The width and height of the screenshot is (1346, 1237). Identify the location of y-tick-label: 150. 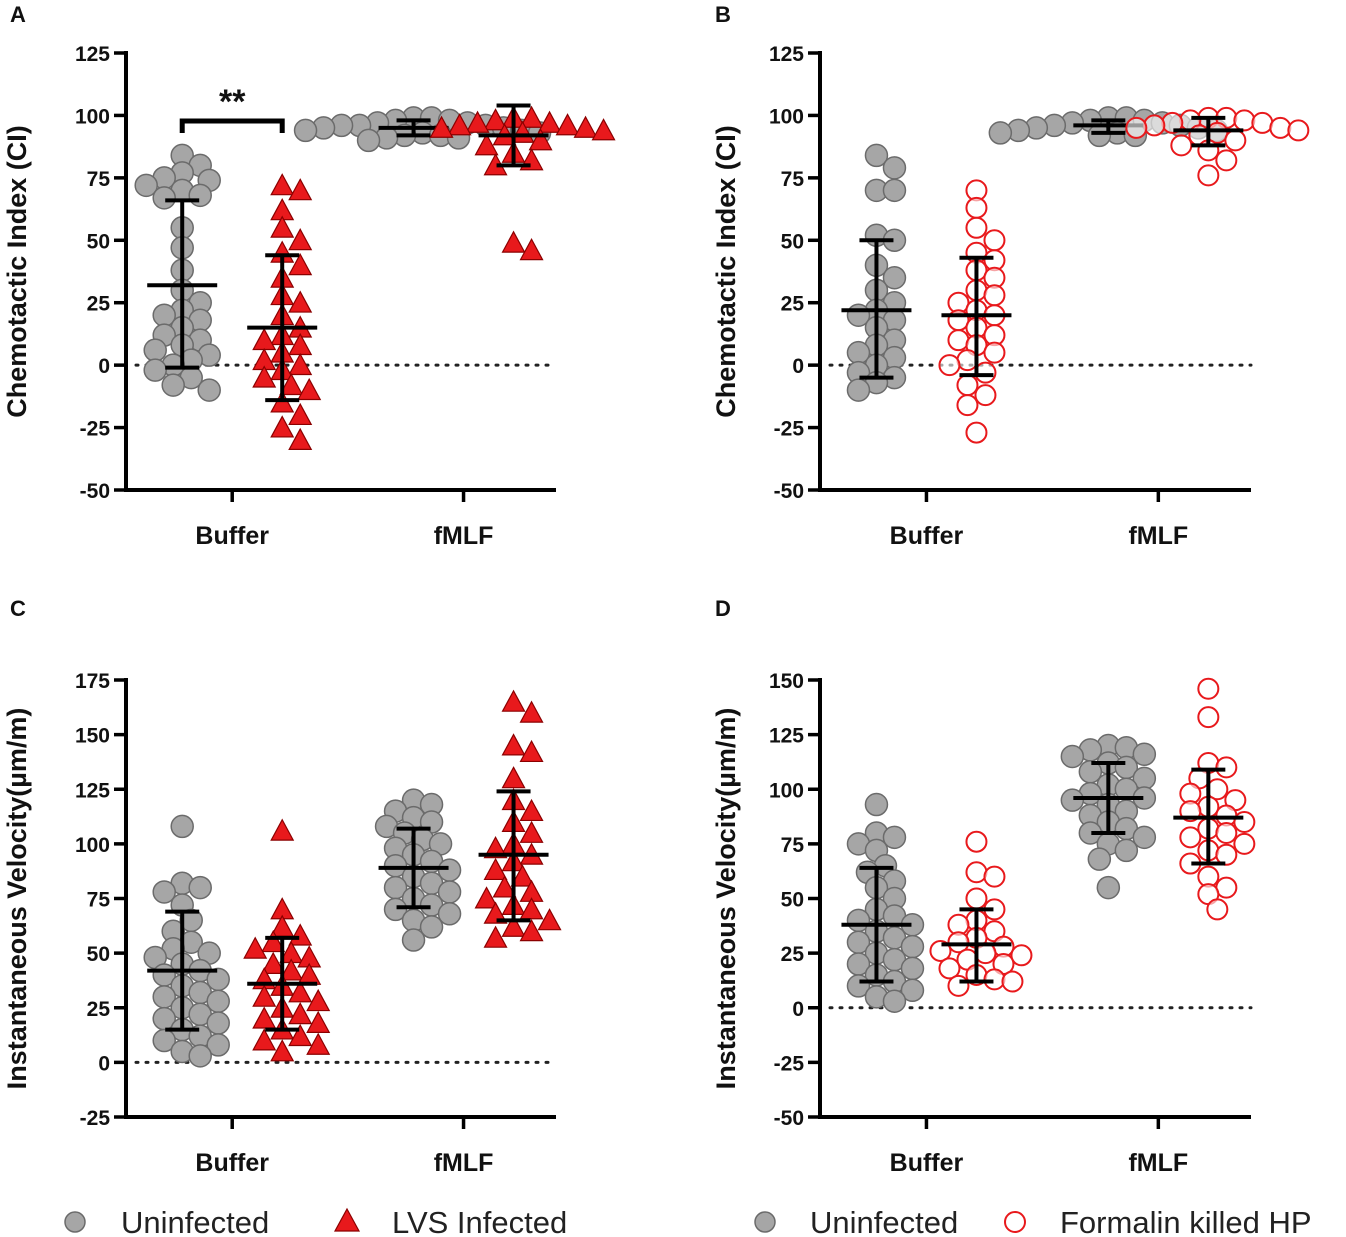
(92, 736).